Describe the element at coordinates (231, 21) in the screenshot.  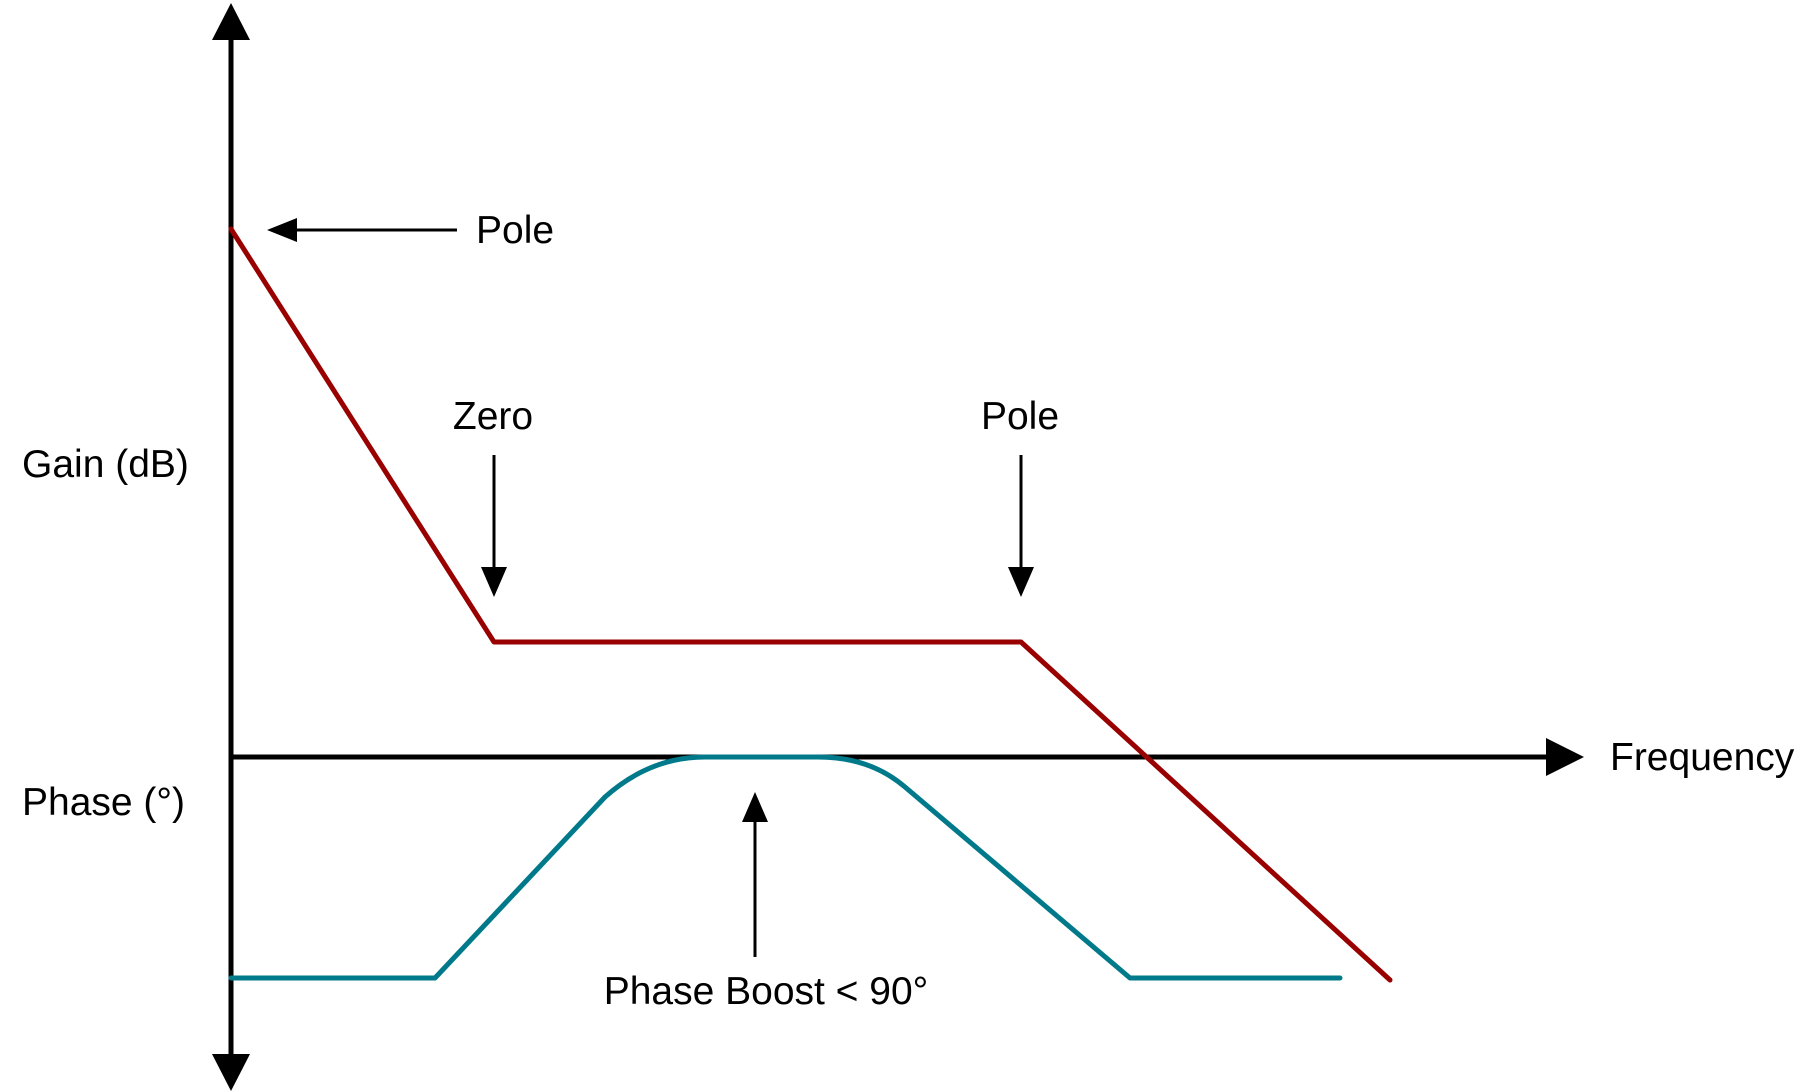
I see `vertical-axis-top-arrowhead` at that location.